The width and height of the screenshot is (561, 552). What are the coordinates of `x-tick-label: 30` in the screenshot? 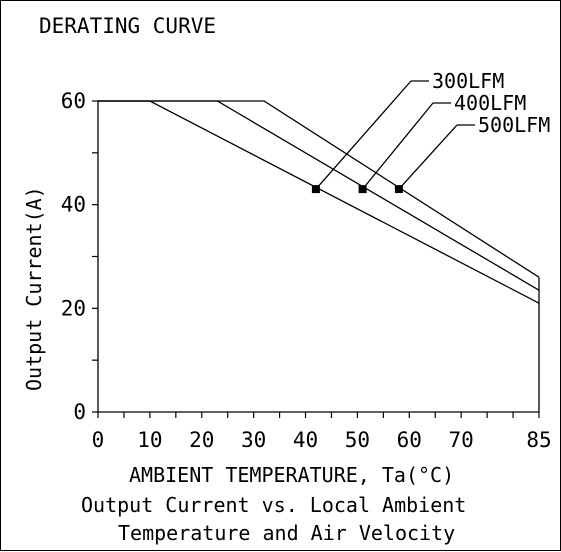 It's located at (253, 440).